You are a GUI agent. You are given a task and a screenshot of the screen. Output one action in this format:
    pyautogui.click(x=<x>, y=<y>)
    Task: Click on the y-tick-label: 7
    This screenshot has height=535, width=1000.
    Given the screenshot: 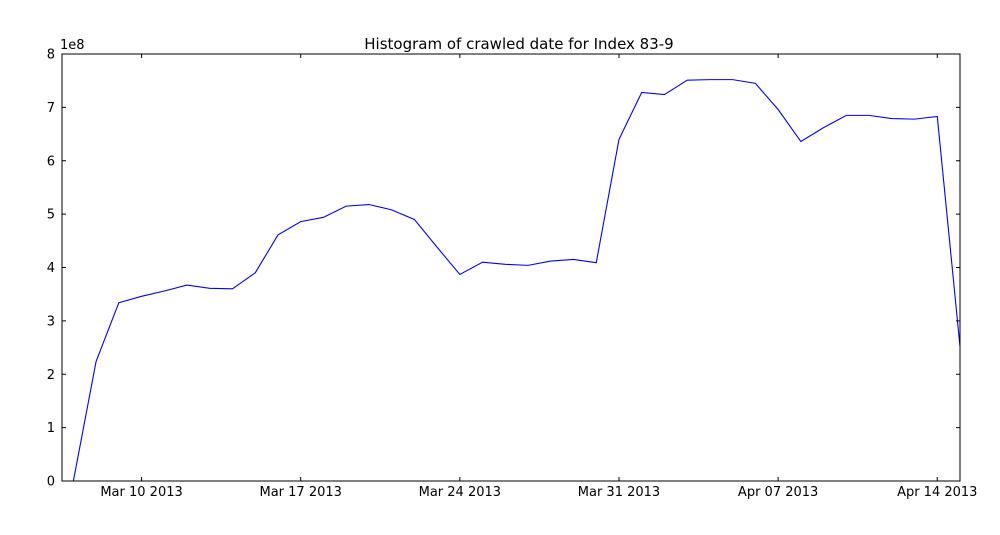 What is the action you would take?
    pyautogui.click(x=51, y=108)
    